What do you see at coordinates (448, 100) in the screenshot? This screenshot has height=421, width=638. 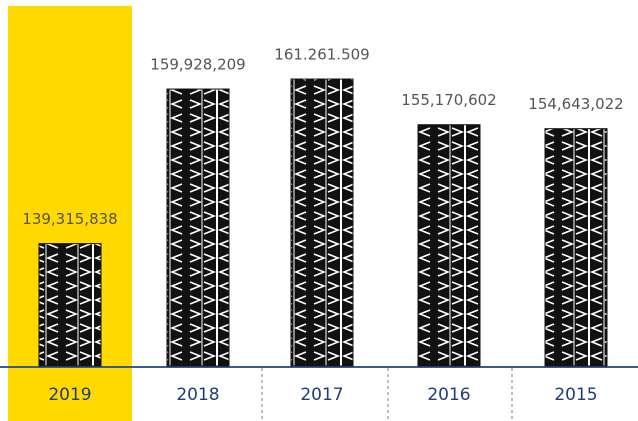 I see `value-label: 155,170,602` at bounding box center [448, 100].